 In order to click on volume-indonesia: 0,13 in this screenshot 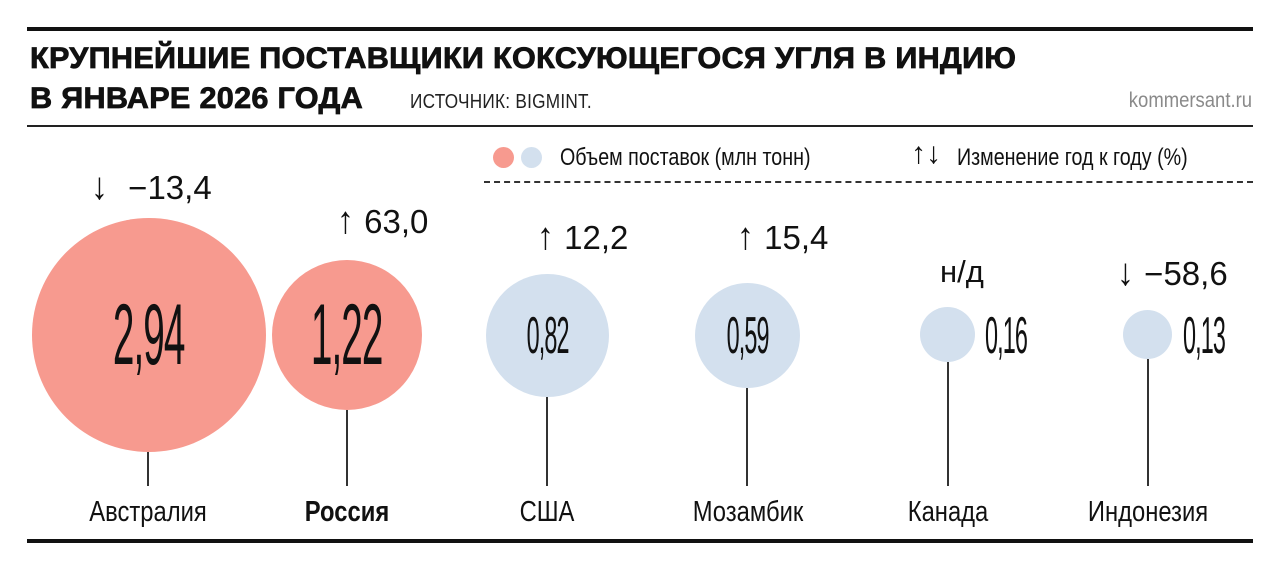, I will do `click(1204, 336)`.